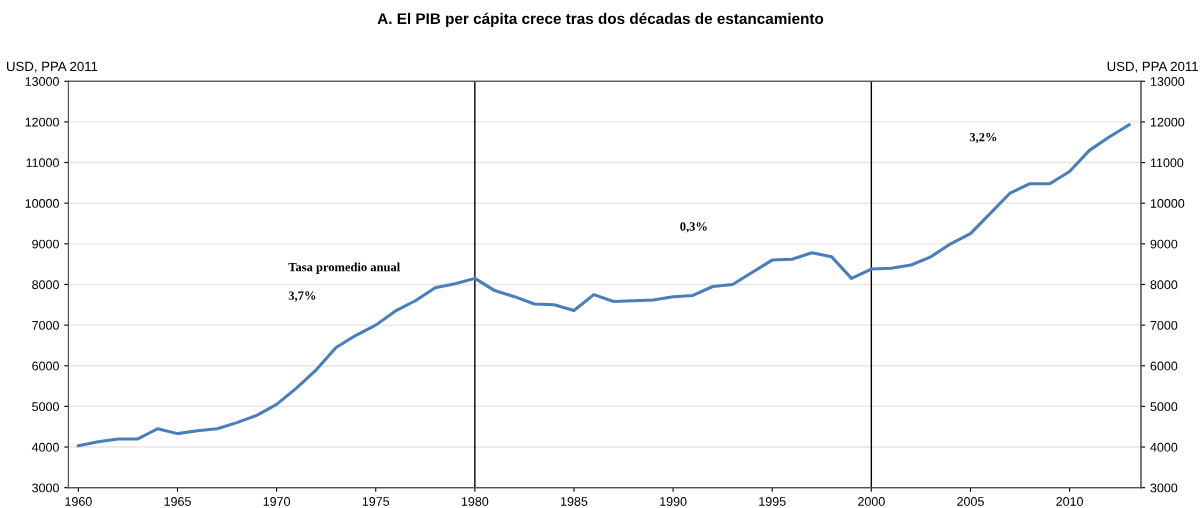 This screenshot has height=508, width=1201. Describe the element at coordinates (45, 447) in the screenshot. I see `y-tick-label: 4000` at that location.